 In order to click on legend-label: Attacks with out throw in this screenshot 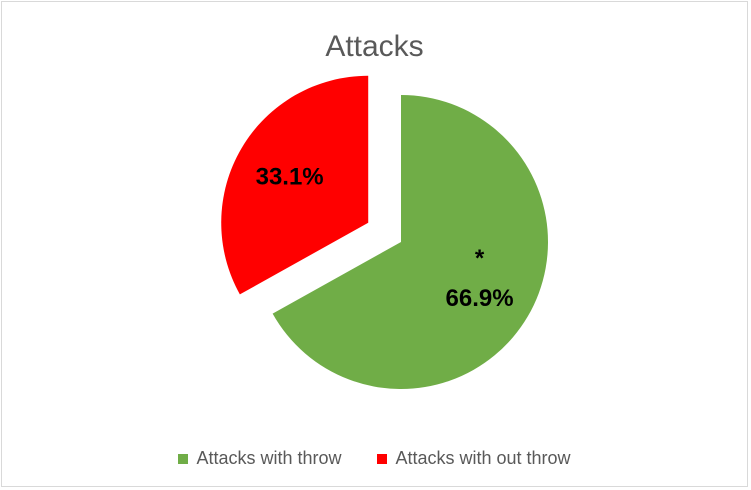, I will do `click(483, 458)`.